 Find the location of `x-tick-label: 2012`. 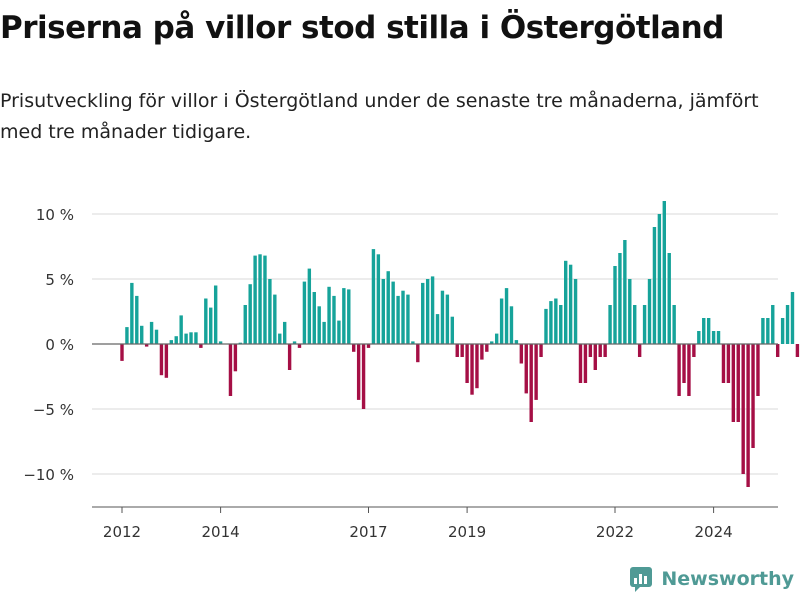

x-tick-label: 2012 is located at coordinates (122, 532).